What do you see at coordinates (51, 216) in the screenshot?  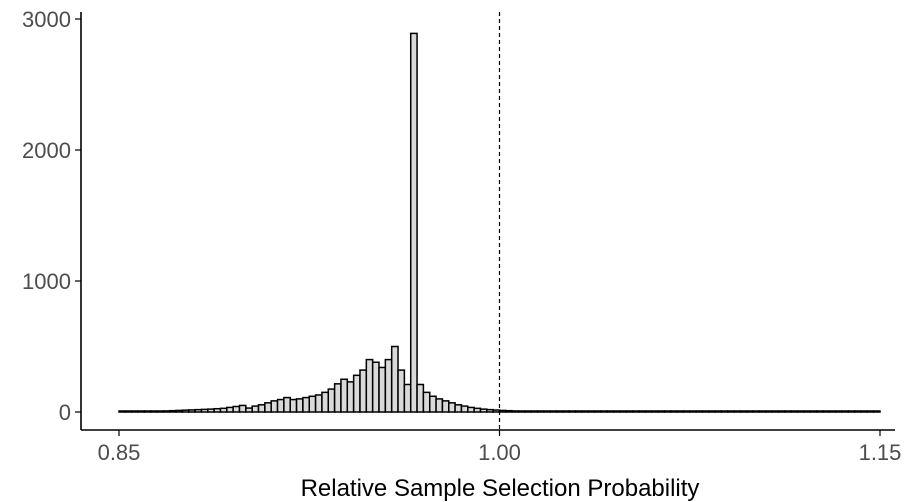 I see `y-axis-ticks: 0 1000 2000 3000` at bounding box center [51, 216].